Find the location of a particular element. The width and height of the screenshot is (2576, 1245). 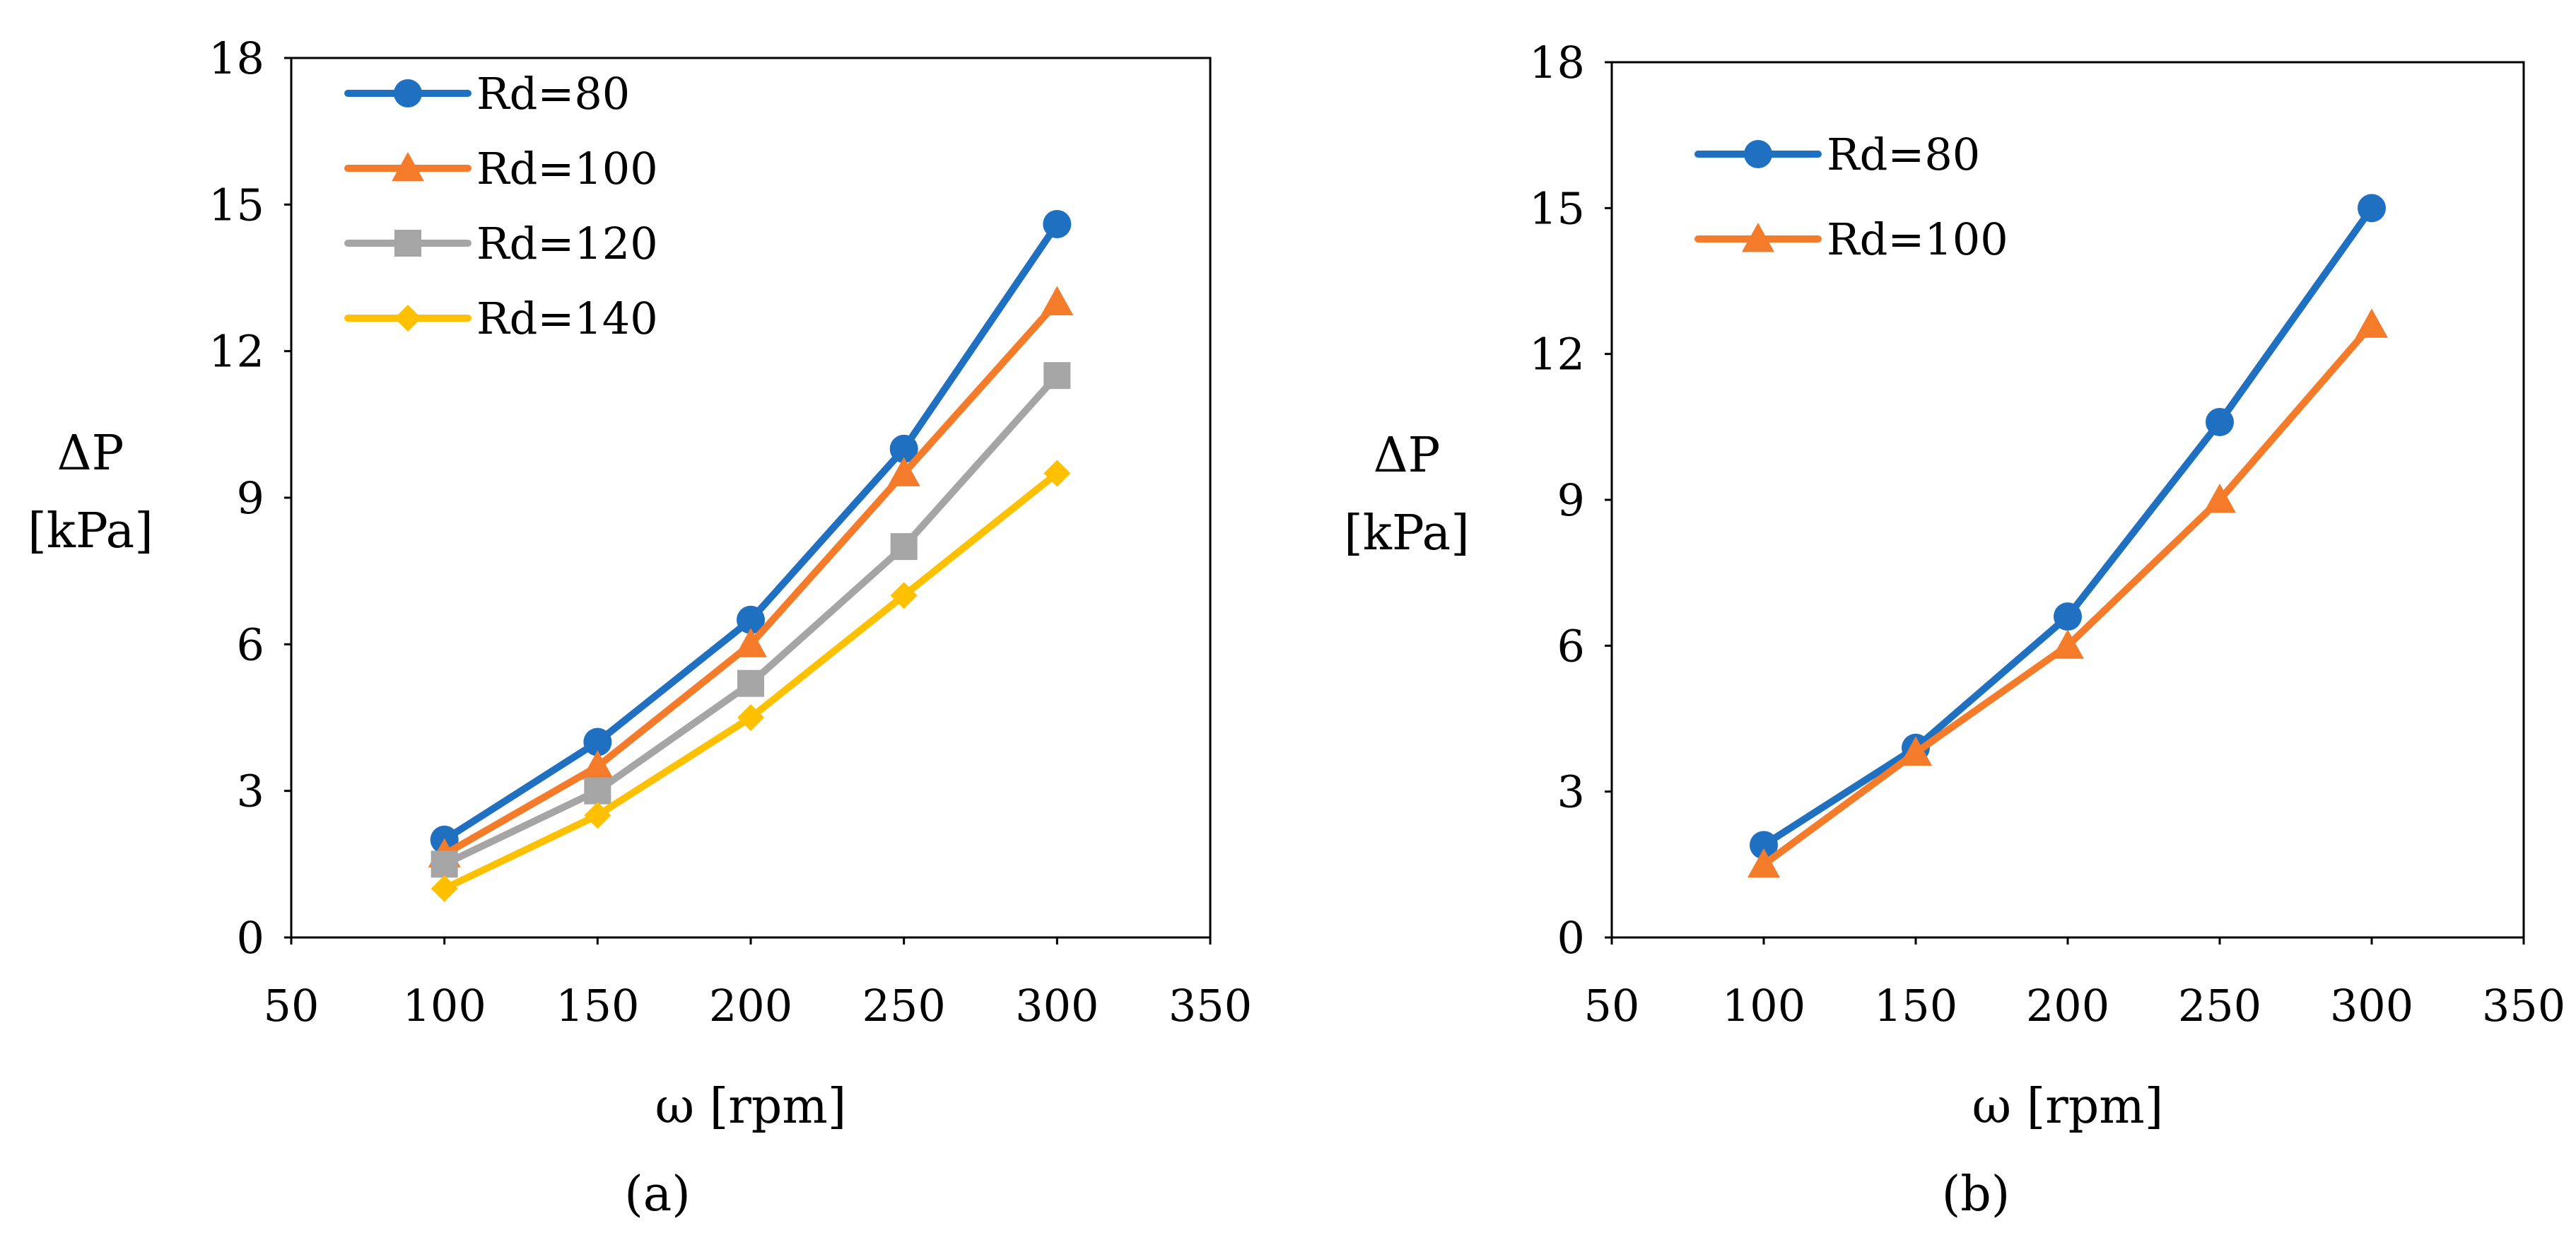

legend-label: Rd=120 is located at coordinates (567, 243).